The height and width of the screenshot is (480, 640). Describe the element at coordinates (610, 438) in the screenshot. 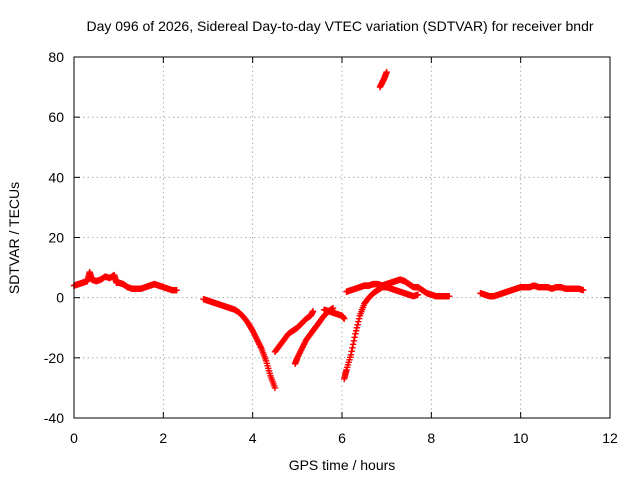

I see `x-tick-label: 12` at that location.